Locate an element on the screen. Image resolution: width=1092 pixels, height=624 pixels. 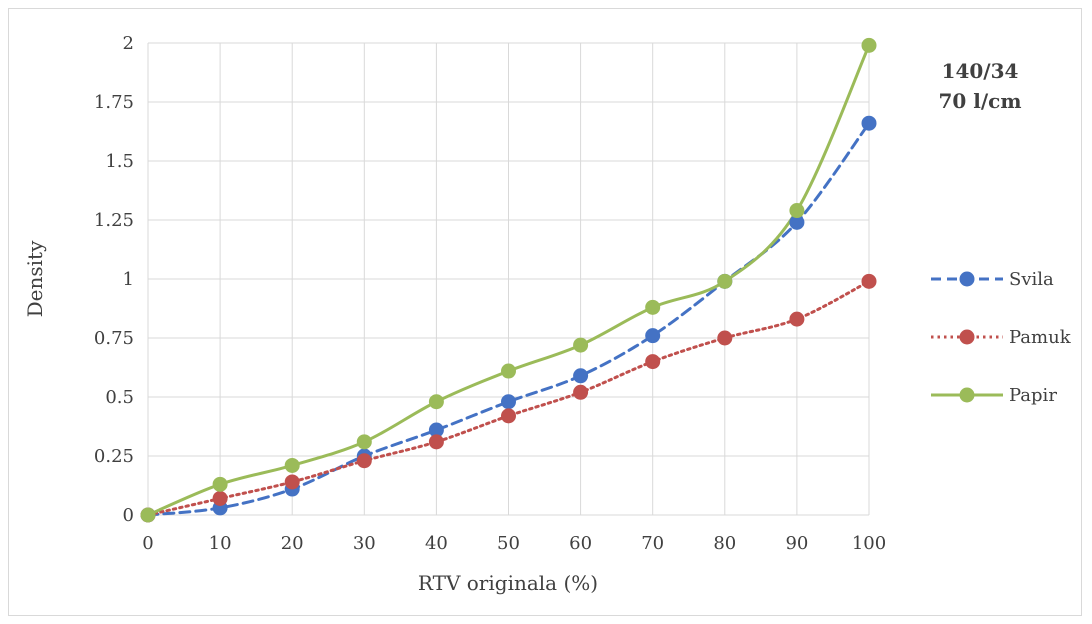
legend-item-pamuk: Pamuk is located at coordinates (1001, 337).